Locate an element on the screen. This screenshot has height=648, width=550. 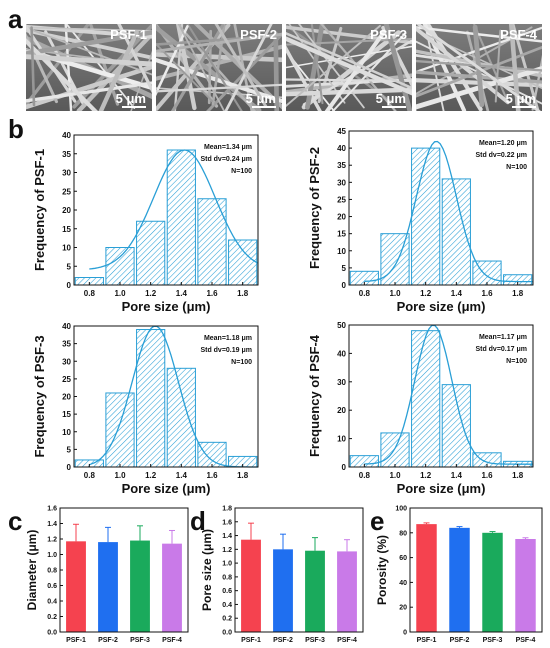
x-tick-label: PSF-3 is located at coordinates (140, 640).